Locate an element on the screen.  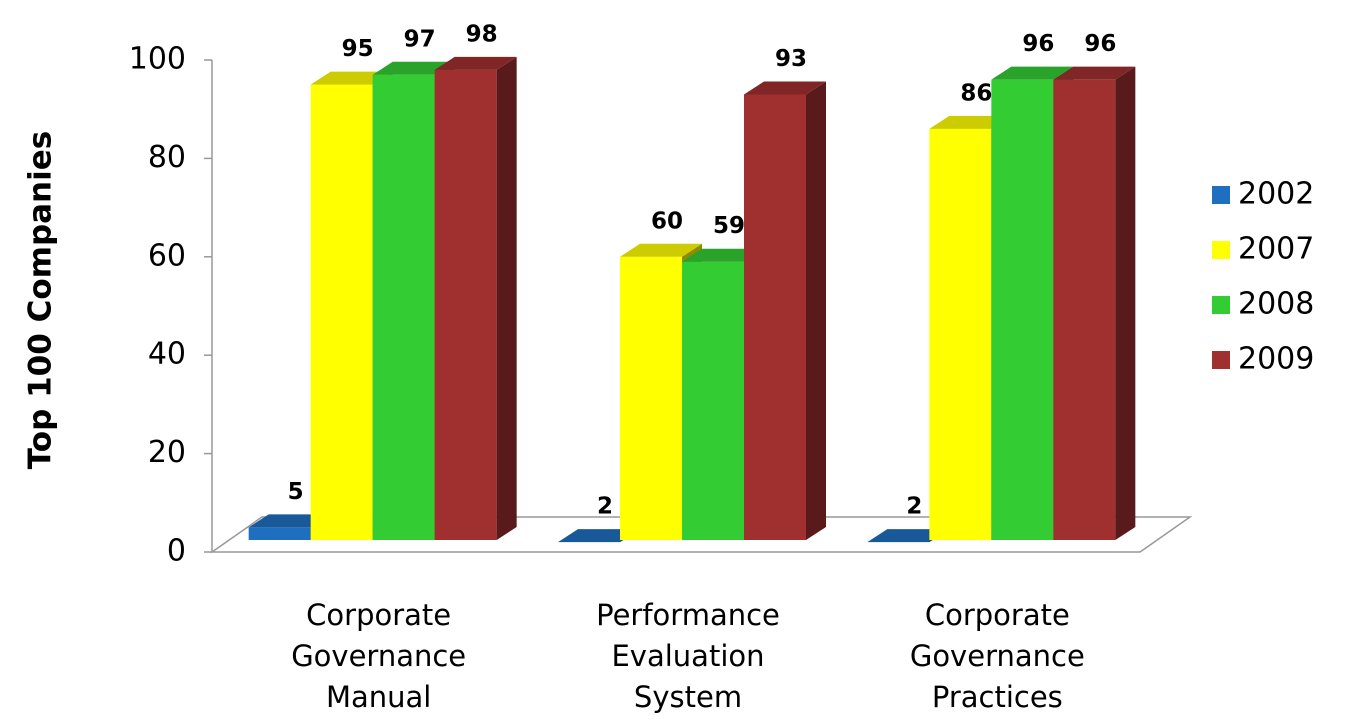
y-tick-label: 80 is located at coordinates (167, 157).